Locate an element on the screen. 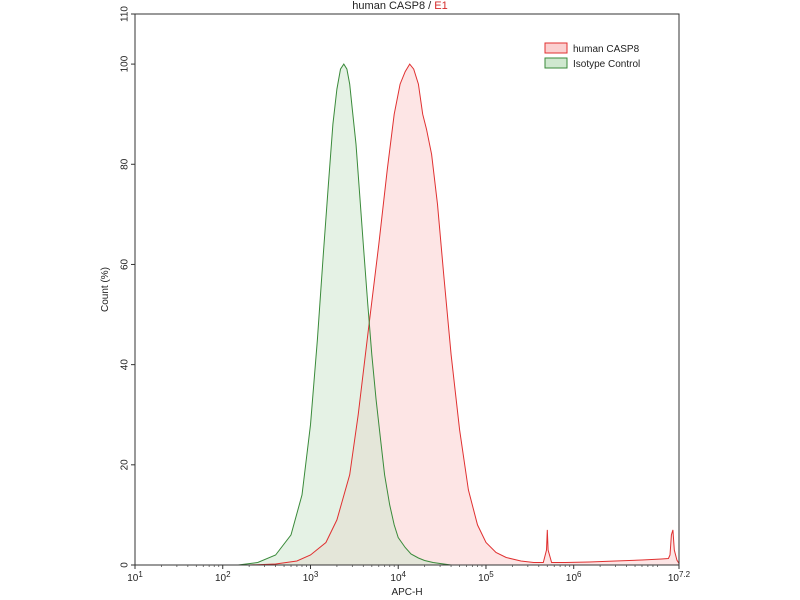 The image size is (800, 600). x-tick-label: 10³ is located at coordinates (311, 577).